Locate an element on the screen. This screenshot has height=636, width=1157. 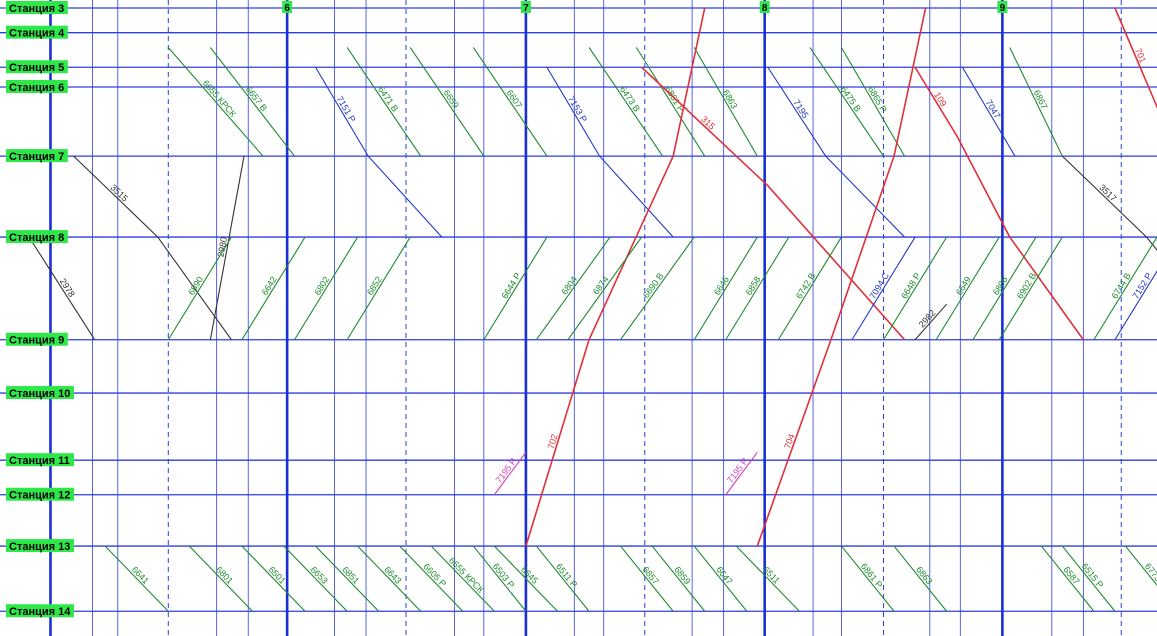
hour-label: 8 is located at coordinates (765, 8).